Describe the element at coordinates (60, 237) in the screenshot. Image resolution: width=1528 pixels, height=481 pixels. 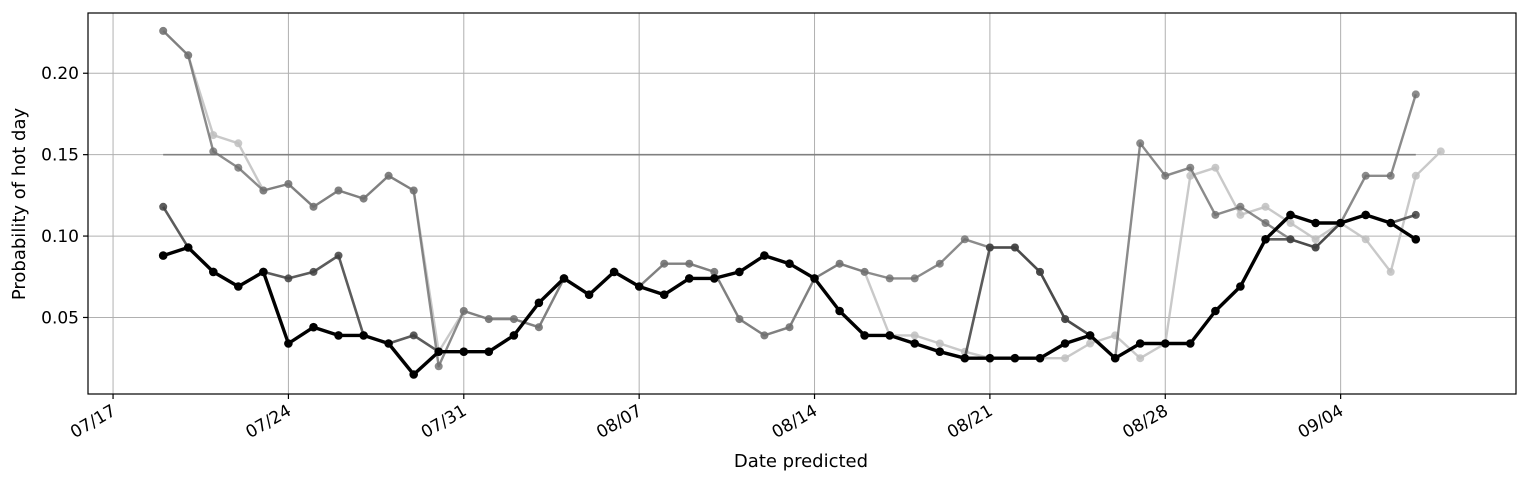
I see `y-tick-label: 0.10` at that location.